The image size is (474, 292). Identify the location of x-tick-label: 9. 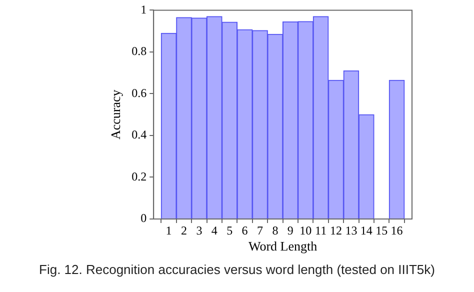
(290, 230).